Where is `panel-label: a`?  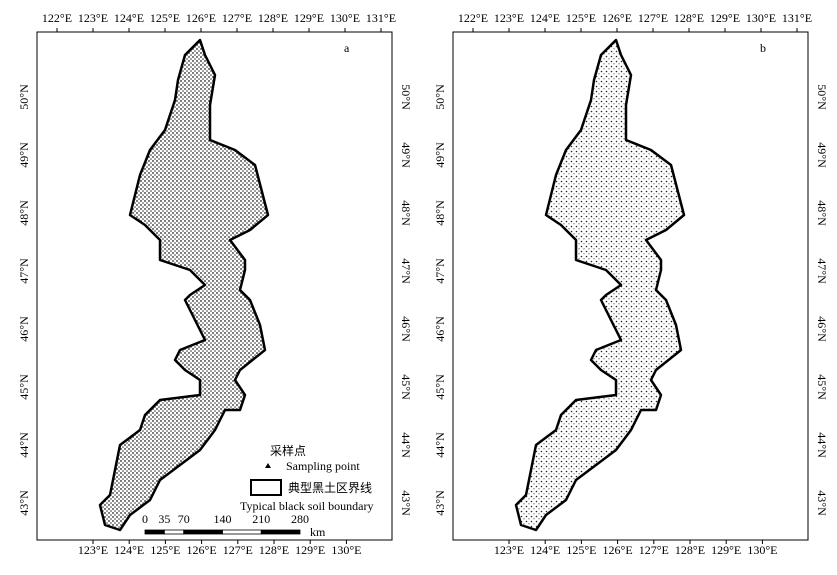
panel-label: a is located at coordinates (347, 48).